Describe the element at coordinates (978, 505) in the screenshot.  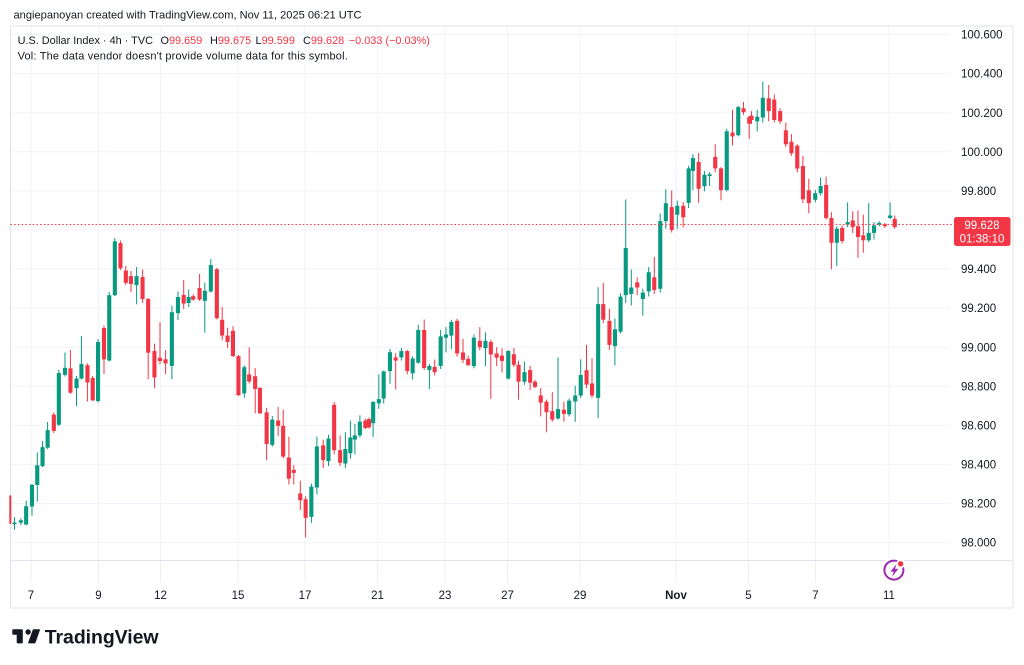
I see `svg-text: 98.200` at that location.